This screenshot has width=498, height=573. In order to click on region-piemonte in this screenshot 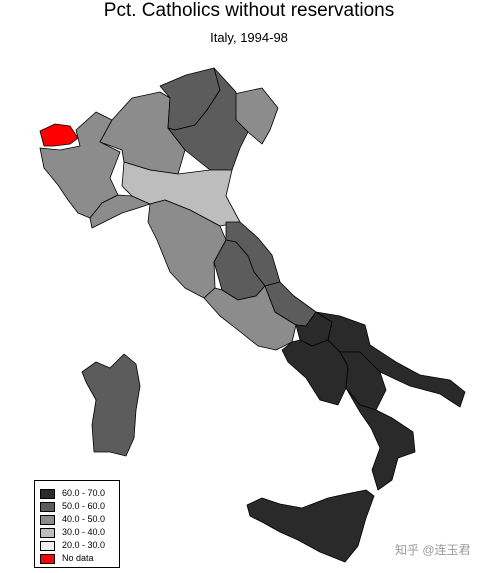, I will do `click(80, 165)`.